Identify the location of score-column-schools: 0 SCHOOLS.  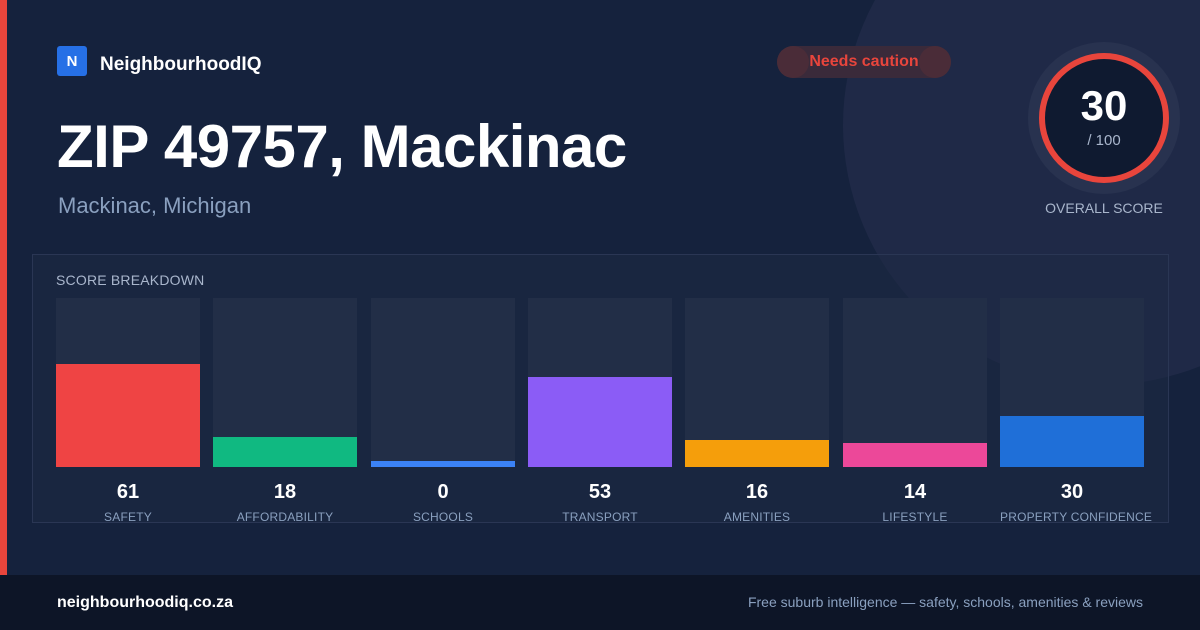
(443, 411).